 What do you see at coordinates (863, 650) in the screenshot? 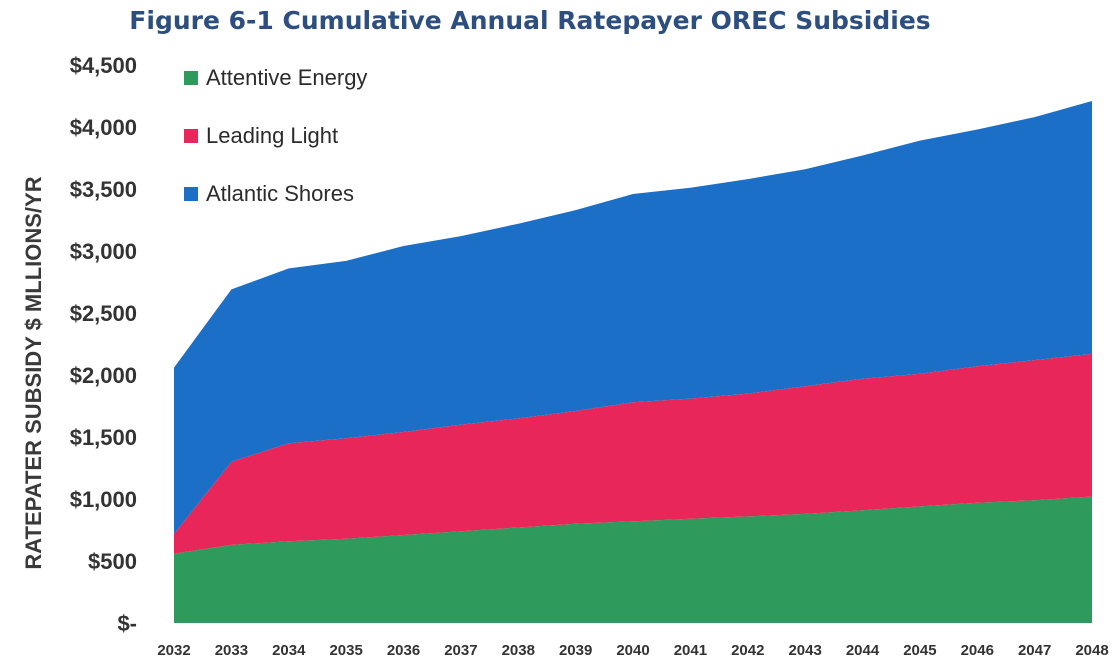
I see `x-tick-label: 2044` at bounding box center [863, 650].